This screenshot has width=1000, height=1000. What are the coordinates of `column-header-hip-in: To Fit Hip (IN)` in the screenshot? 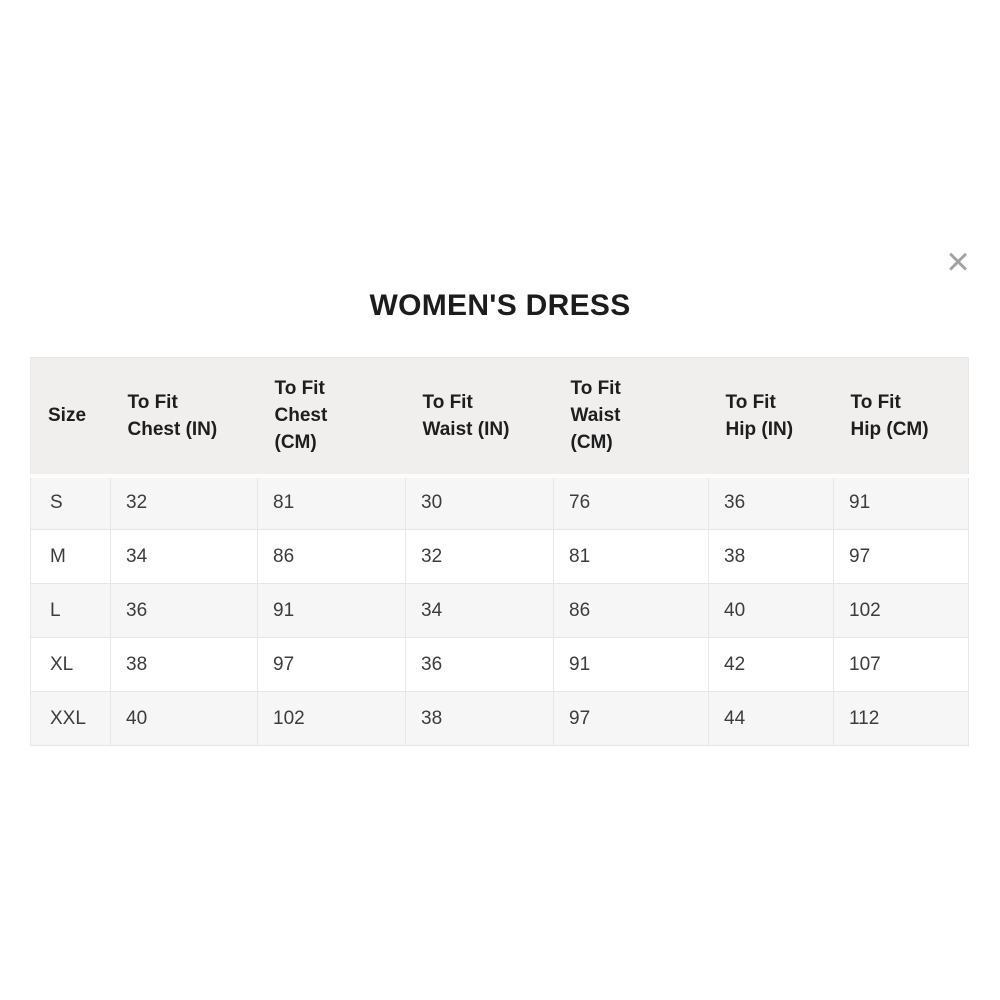 It's located at (771, 417).